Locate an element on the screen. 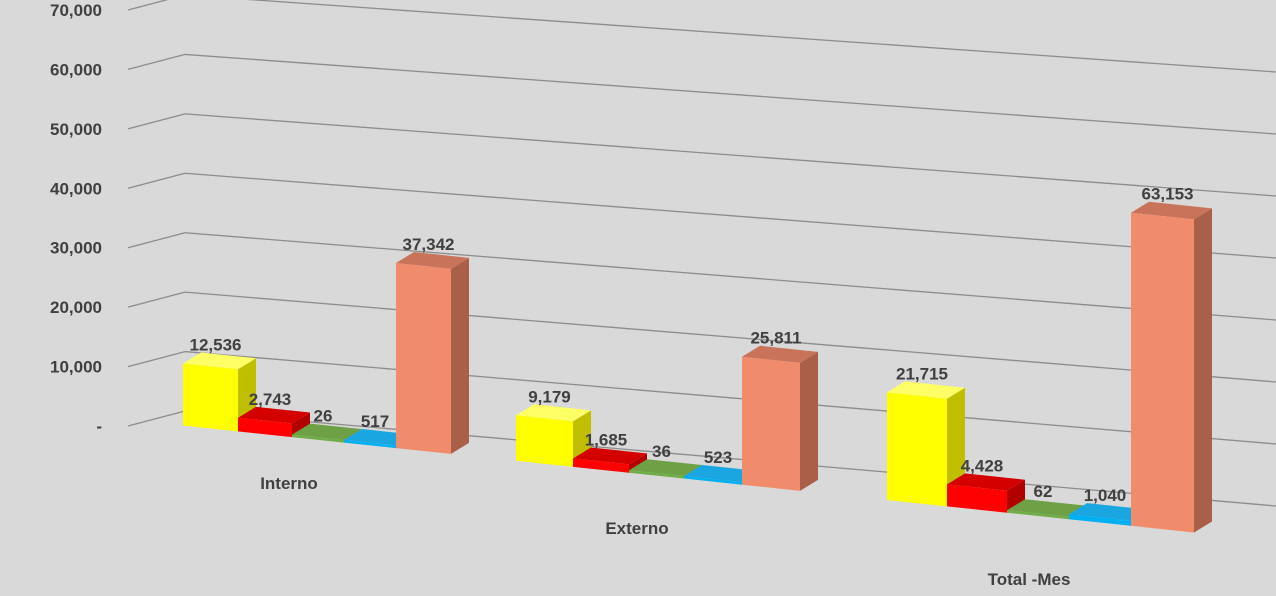 This screenshot has width=1276, height=596. data-label: 62 is located at coordinates (1043, 491).